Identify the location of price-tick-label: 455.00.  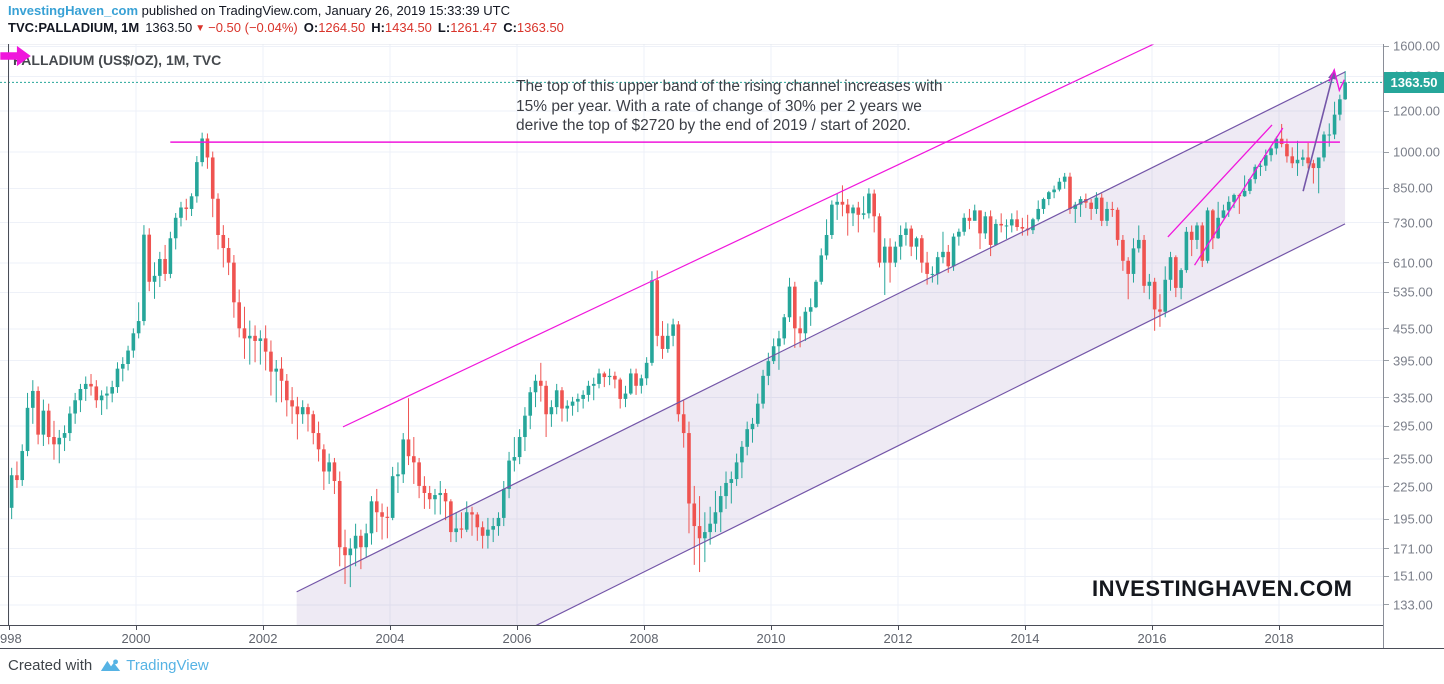
(1413, 329).